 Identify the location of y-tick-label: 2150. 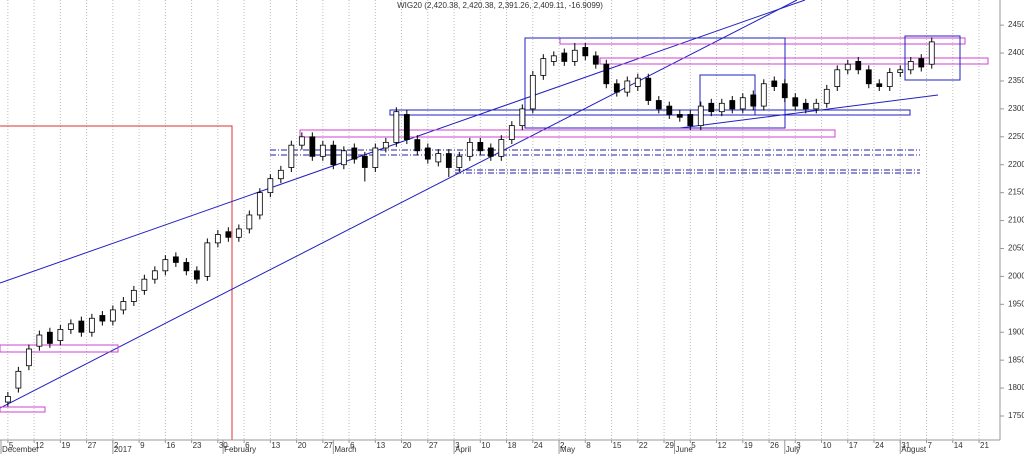
(1016, 192).